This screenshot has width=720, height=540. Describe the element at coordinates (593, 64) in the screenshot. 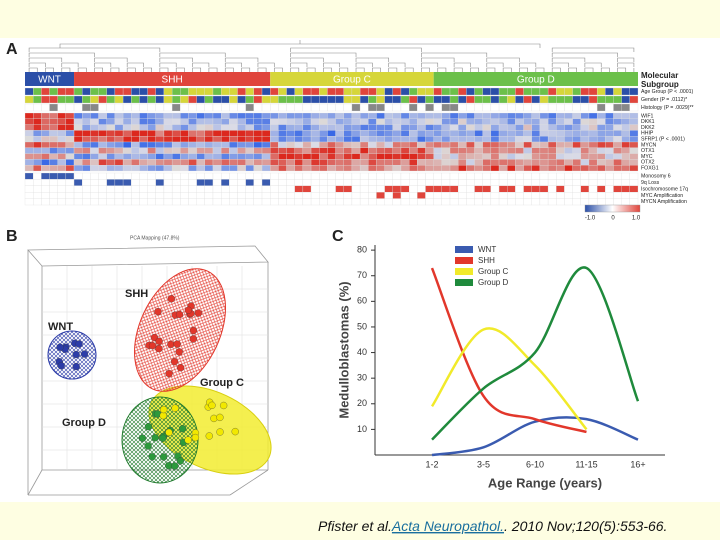

I see `branch` at that location.